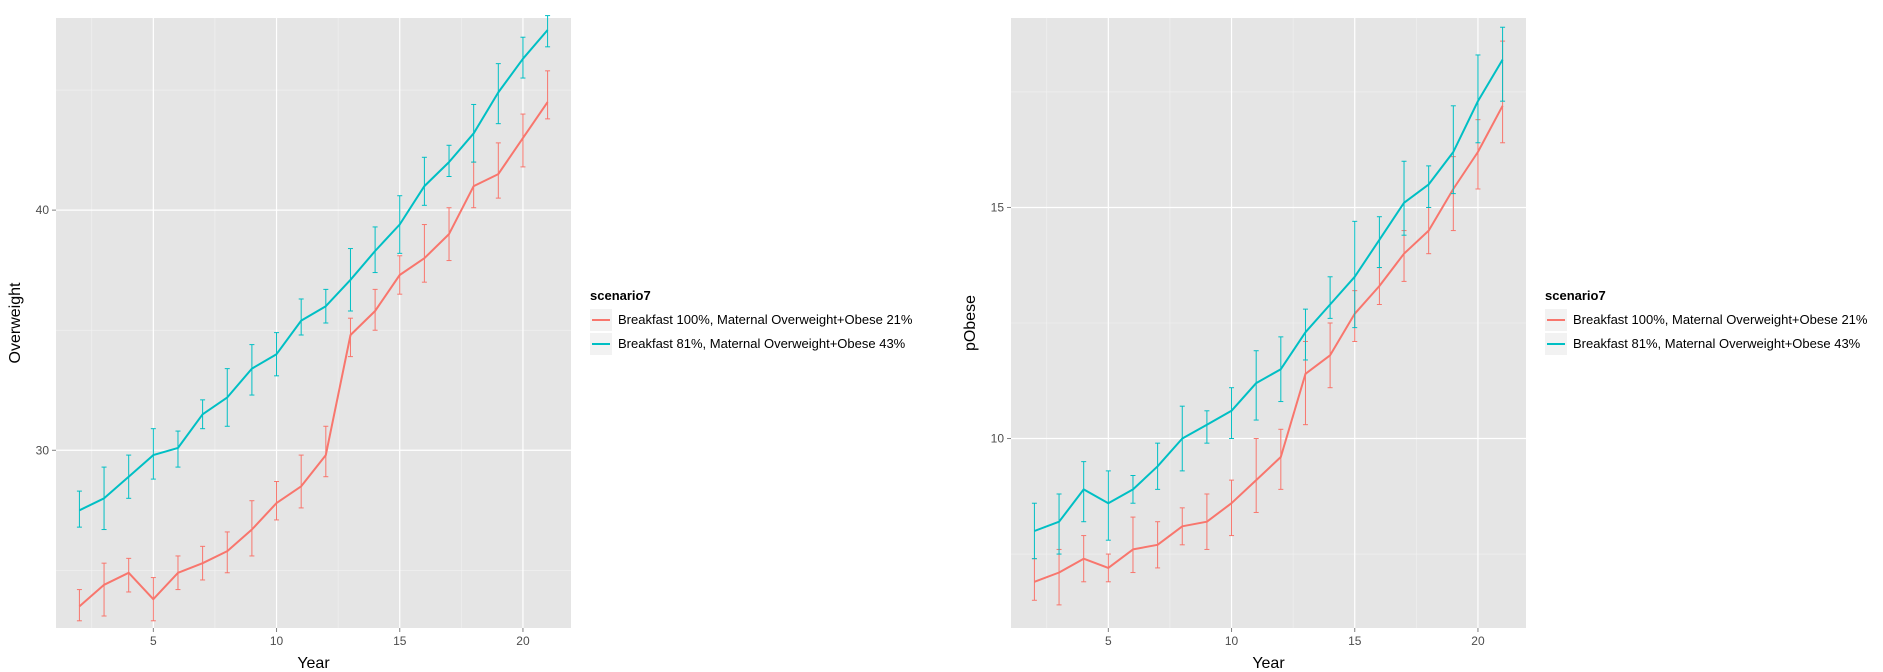 This screenshot has width=1883, height=672. I want to click on y-axis-title: pObese, so click(970, 323).